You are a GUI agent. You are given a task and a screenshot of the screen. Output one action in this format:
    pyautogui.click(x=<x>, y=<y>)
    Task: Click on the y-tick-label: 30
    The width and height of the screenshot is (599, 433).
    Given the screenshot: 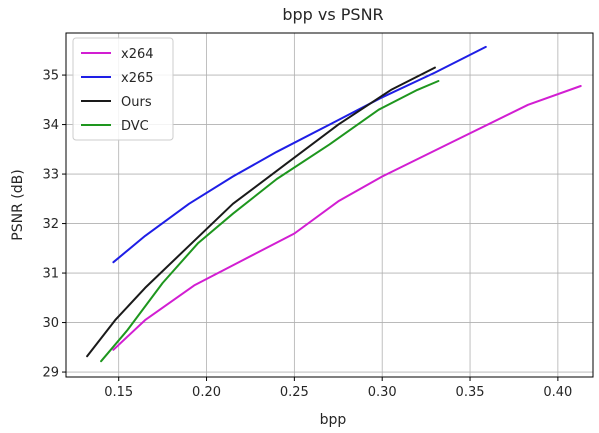 What is the action you would take?
    pyautogui.click(x=50, y=323)
    